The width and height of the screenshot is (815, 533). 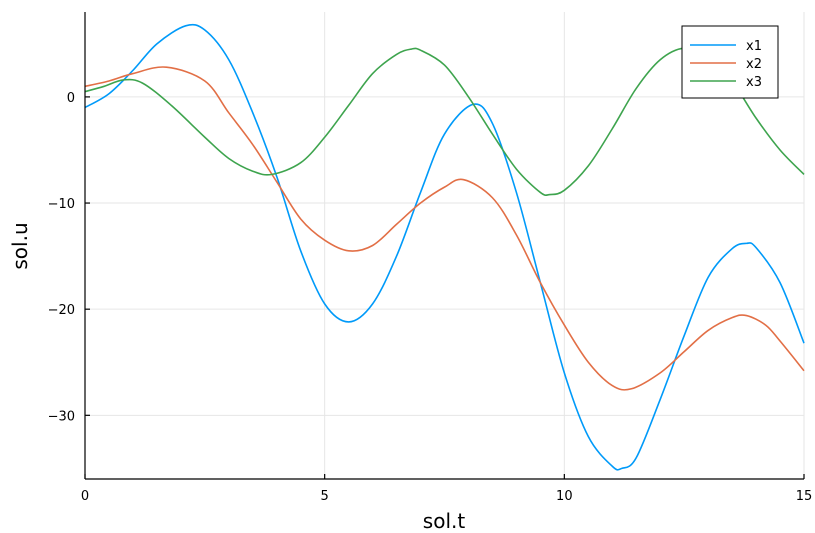 I want to click on legend-label-x1: x1, so click(x=754, y=46).